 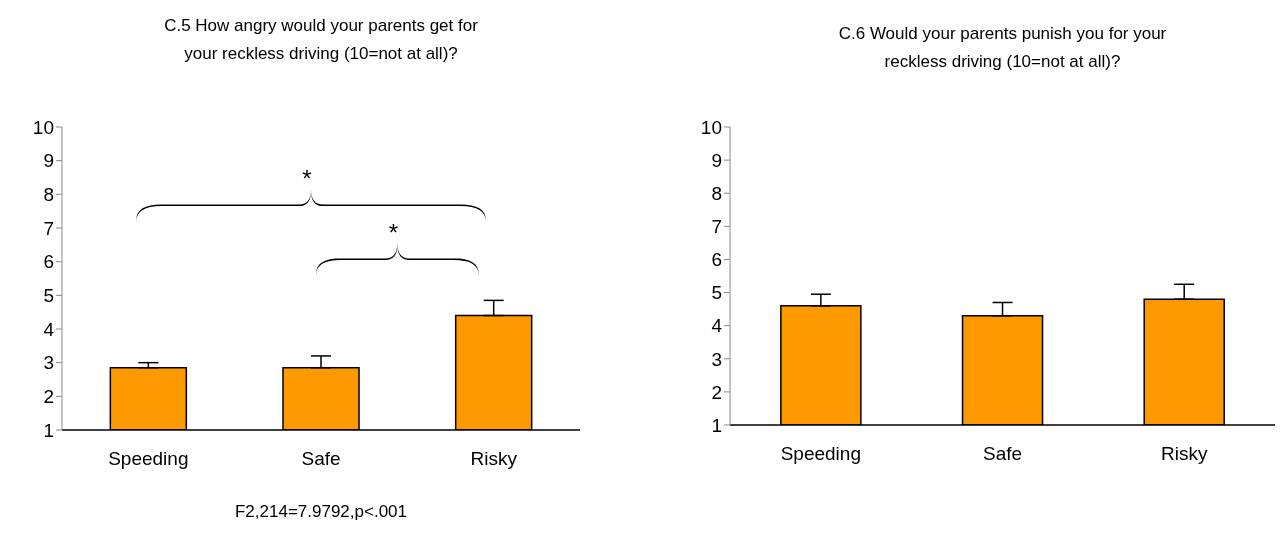 What do you see at coordinates (320, 512) in the screenshot?
I see `text: F2,214=7.9792,p<.001` at bounding box center [320, 512].